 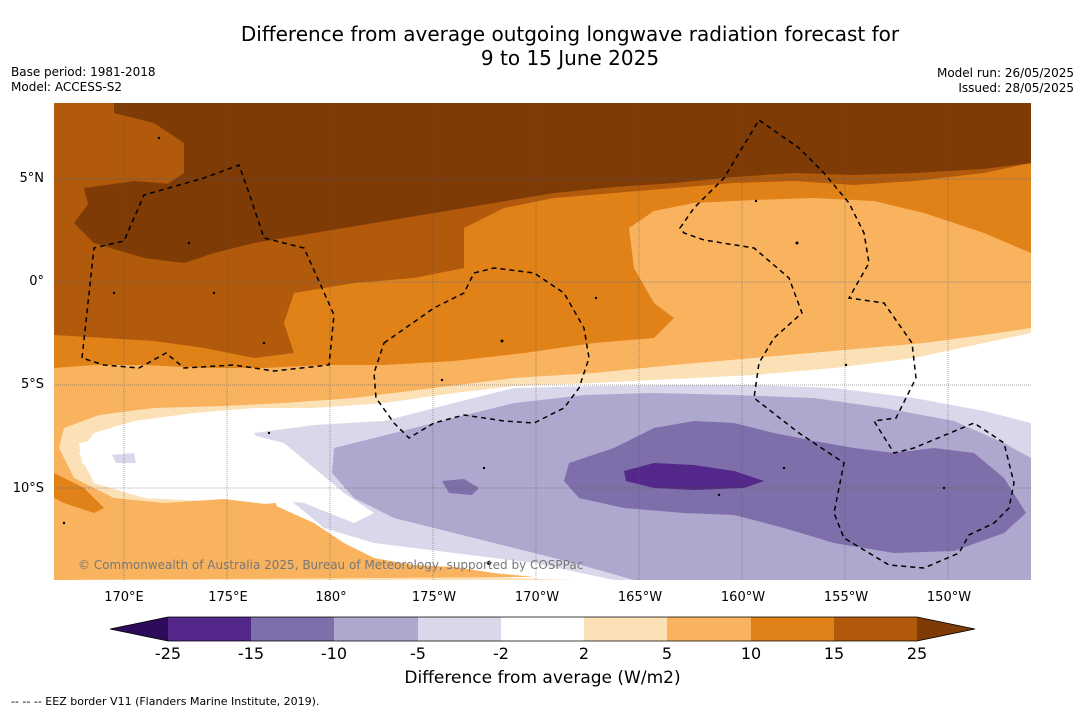 I want to click on lon-label-175e: 175°E, so click(x=228, y=597).